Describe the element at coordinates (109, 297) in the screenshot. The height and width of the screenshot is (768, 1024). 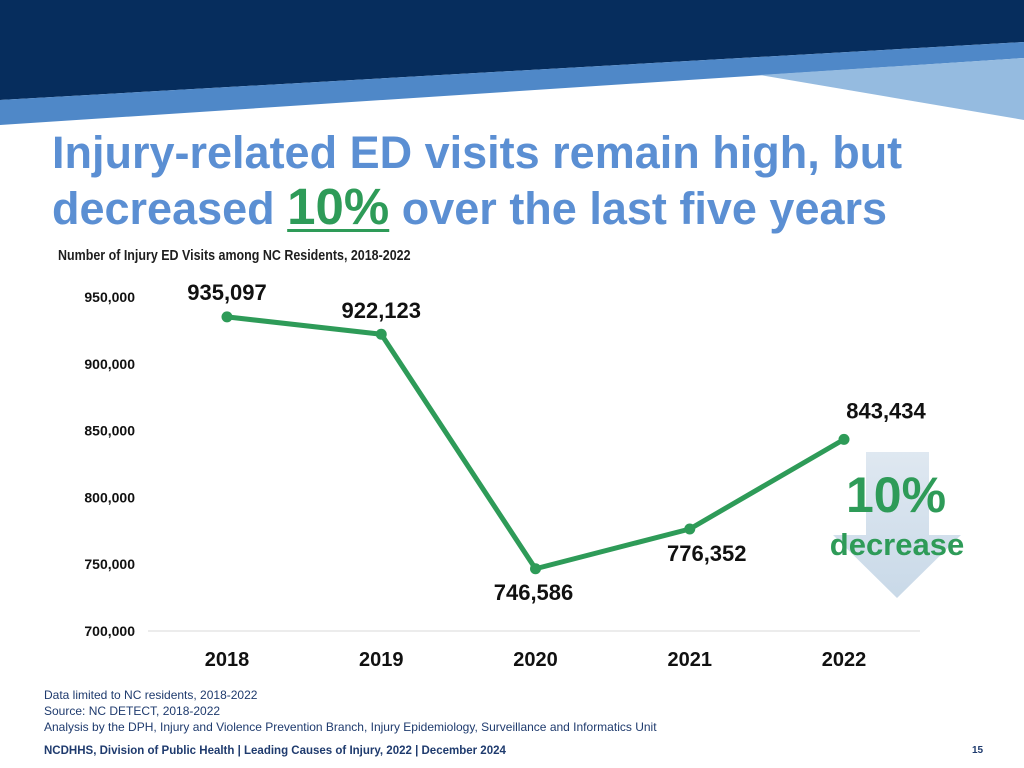
I see `y-tick-label: 950,000` at that location.